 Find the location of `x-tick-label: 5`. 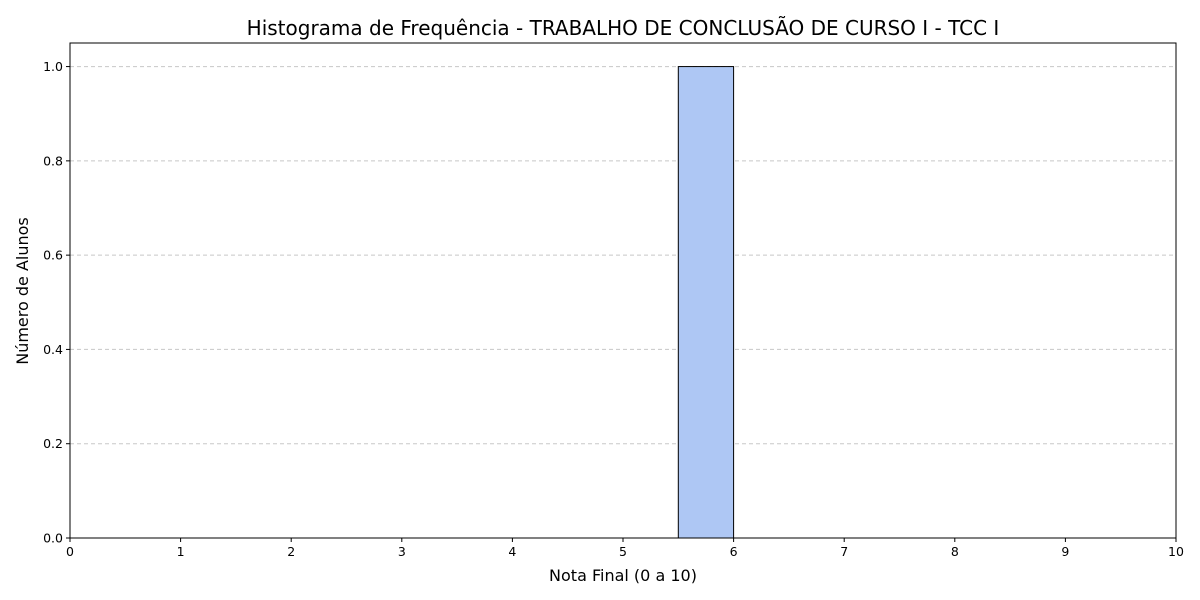

x-tick-label: 5 is located at coordinates (623, 551).